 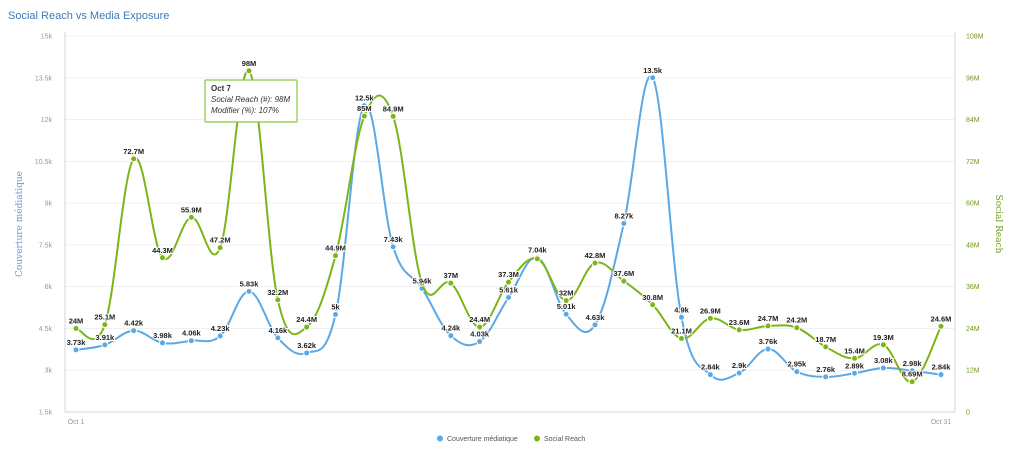 What do you see at coordinates (46, 329) in the screenshot?
I see `left-tick-label: 4.5k` at bounding box center [46, 329].